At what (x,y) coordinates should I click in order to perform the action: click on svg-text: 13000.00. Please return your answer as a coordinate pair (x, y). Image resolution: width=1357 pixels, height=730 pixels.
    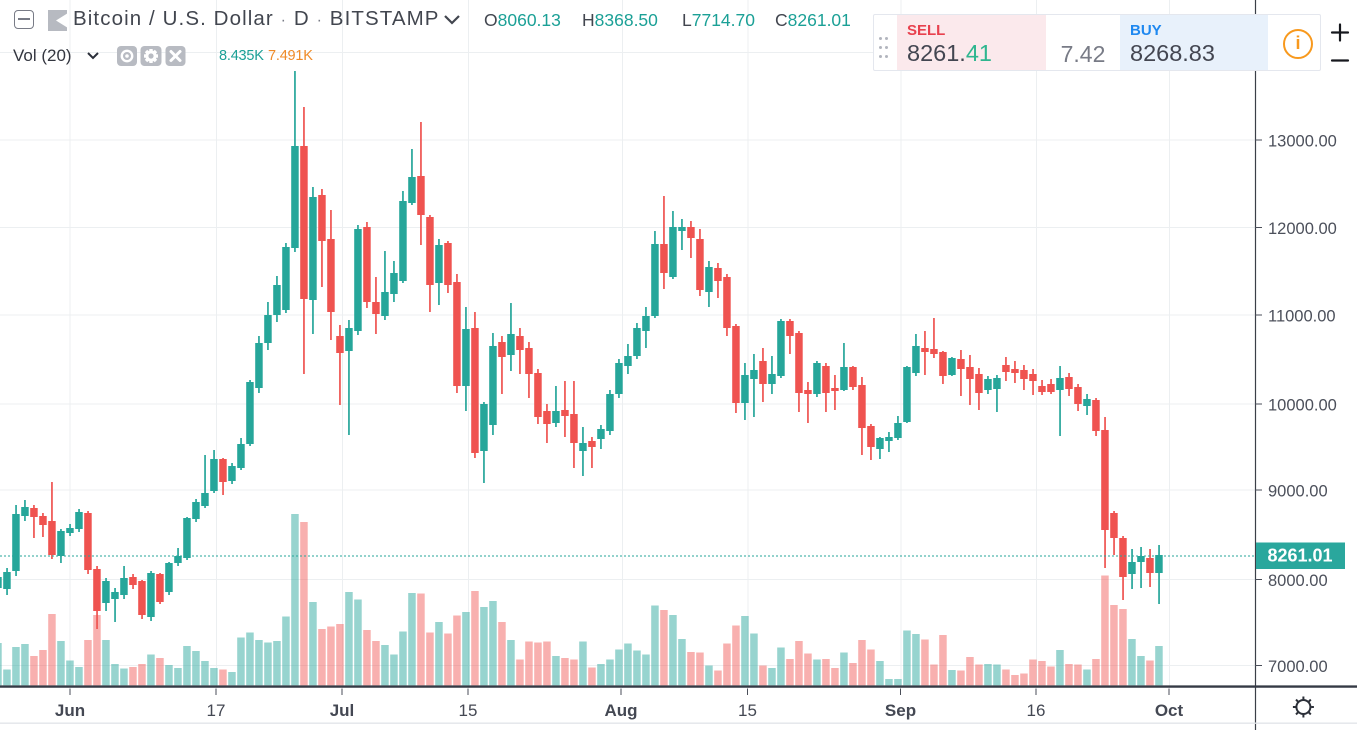
    Looking at the image, I should click on (1302, 141).